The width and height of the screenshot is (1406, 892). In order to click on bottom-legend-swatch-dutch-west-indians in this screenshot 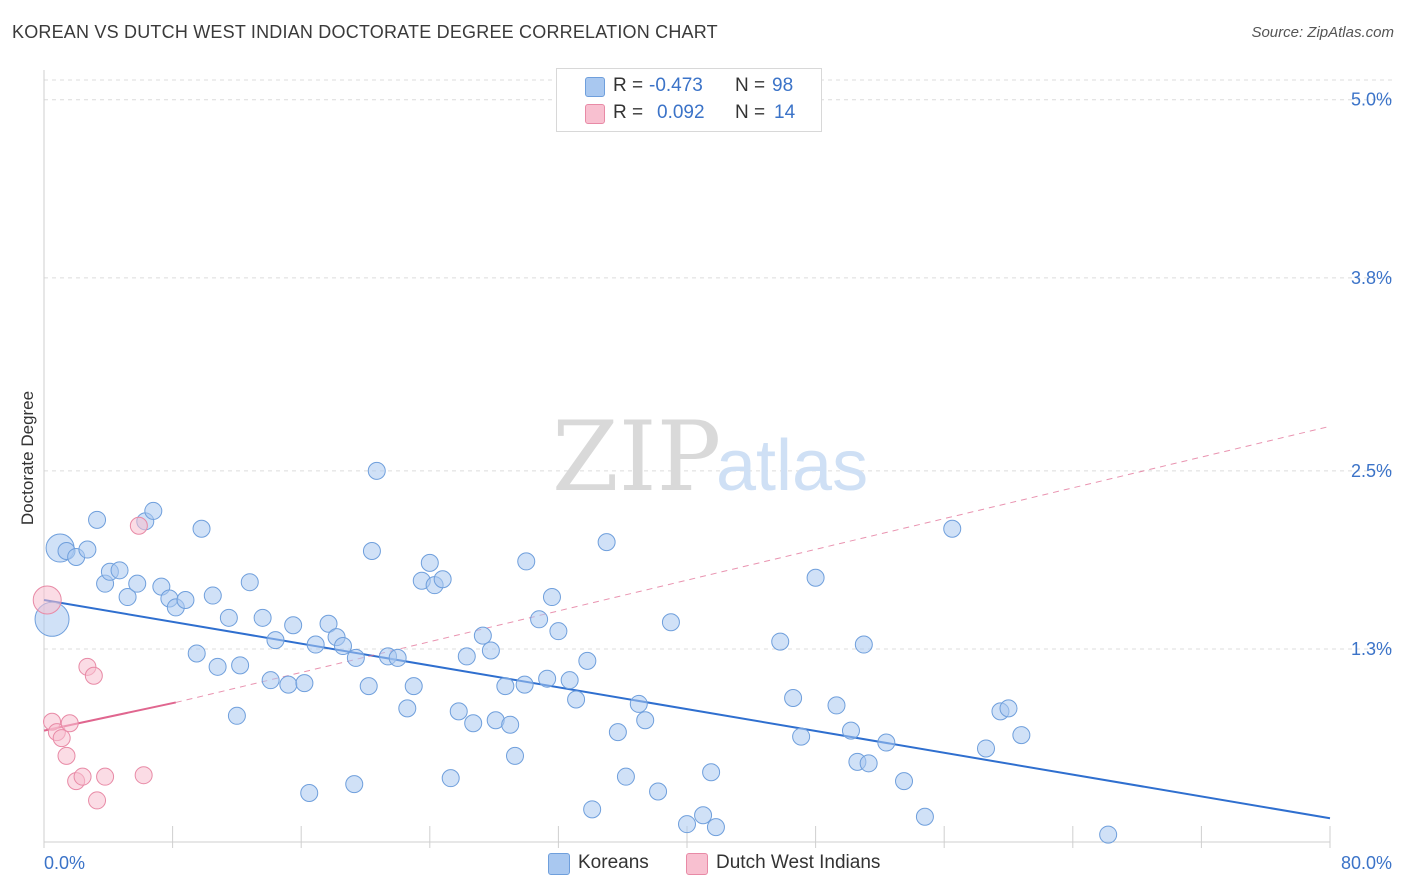, I will do `click(697, 864)`.